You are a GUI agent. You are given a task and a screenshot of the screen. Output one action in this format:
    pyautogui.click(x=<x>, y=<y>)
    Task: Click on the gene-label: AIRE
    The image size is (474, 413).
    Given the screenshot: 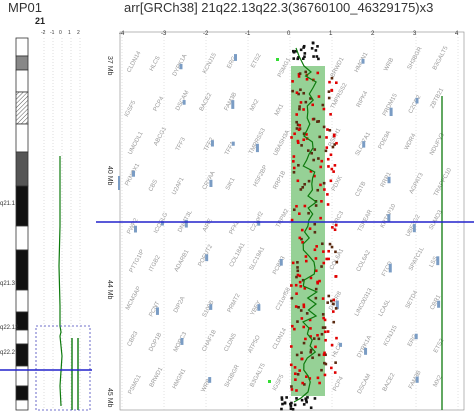 What is the action you would take?
    pyautogui.click(x=208, y=225)
    